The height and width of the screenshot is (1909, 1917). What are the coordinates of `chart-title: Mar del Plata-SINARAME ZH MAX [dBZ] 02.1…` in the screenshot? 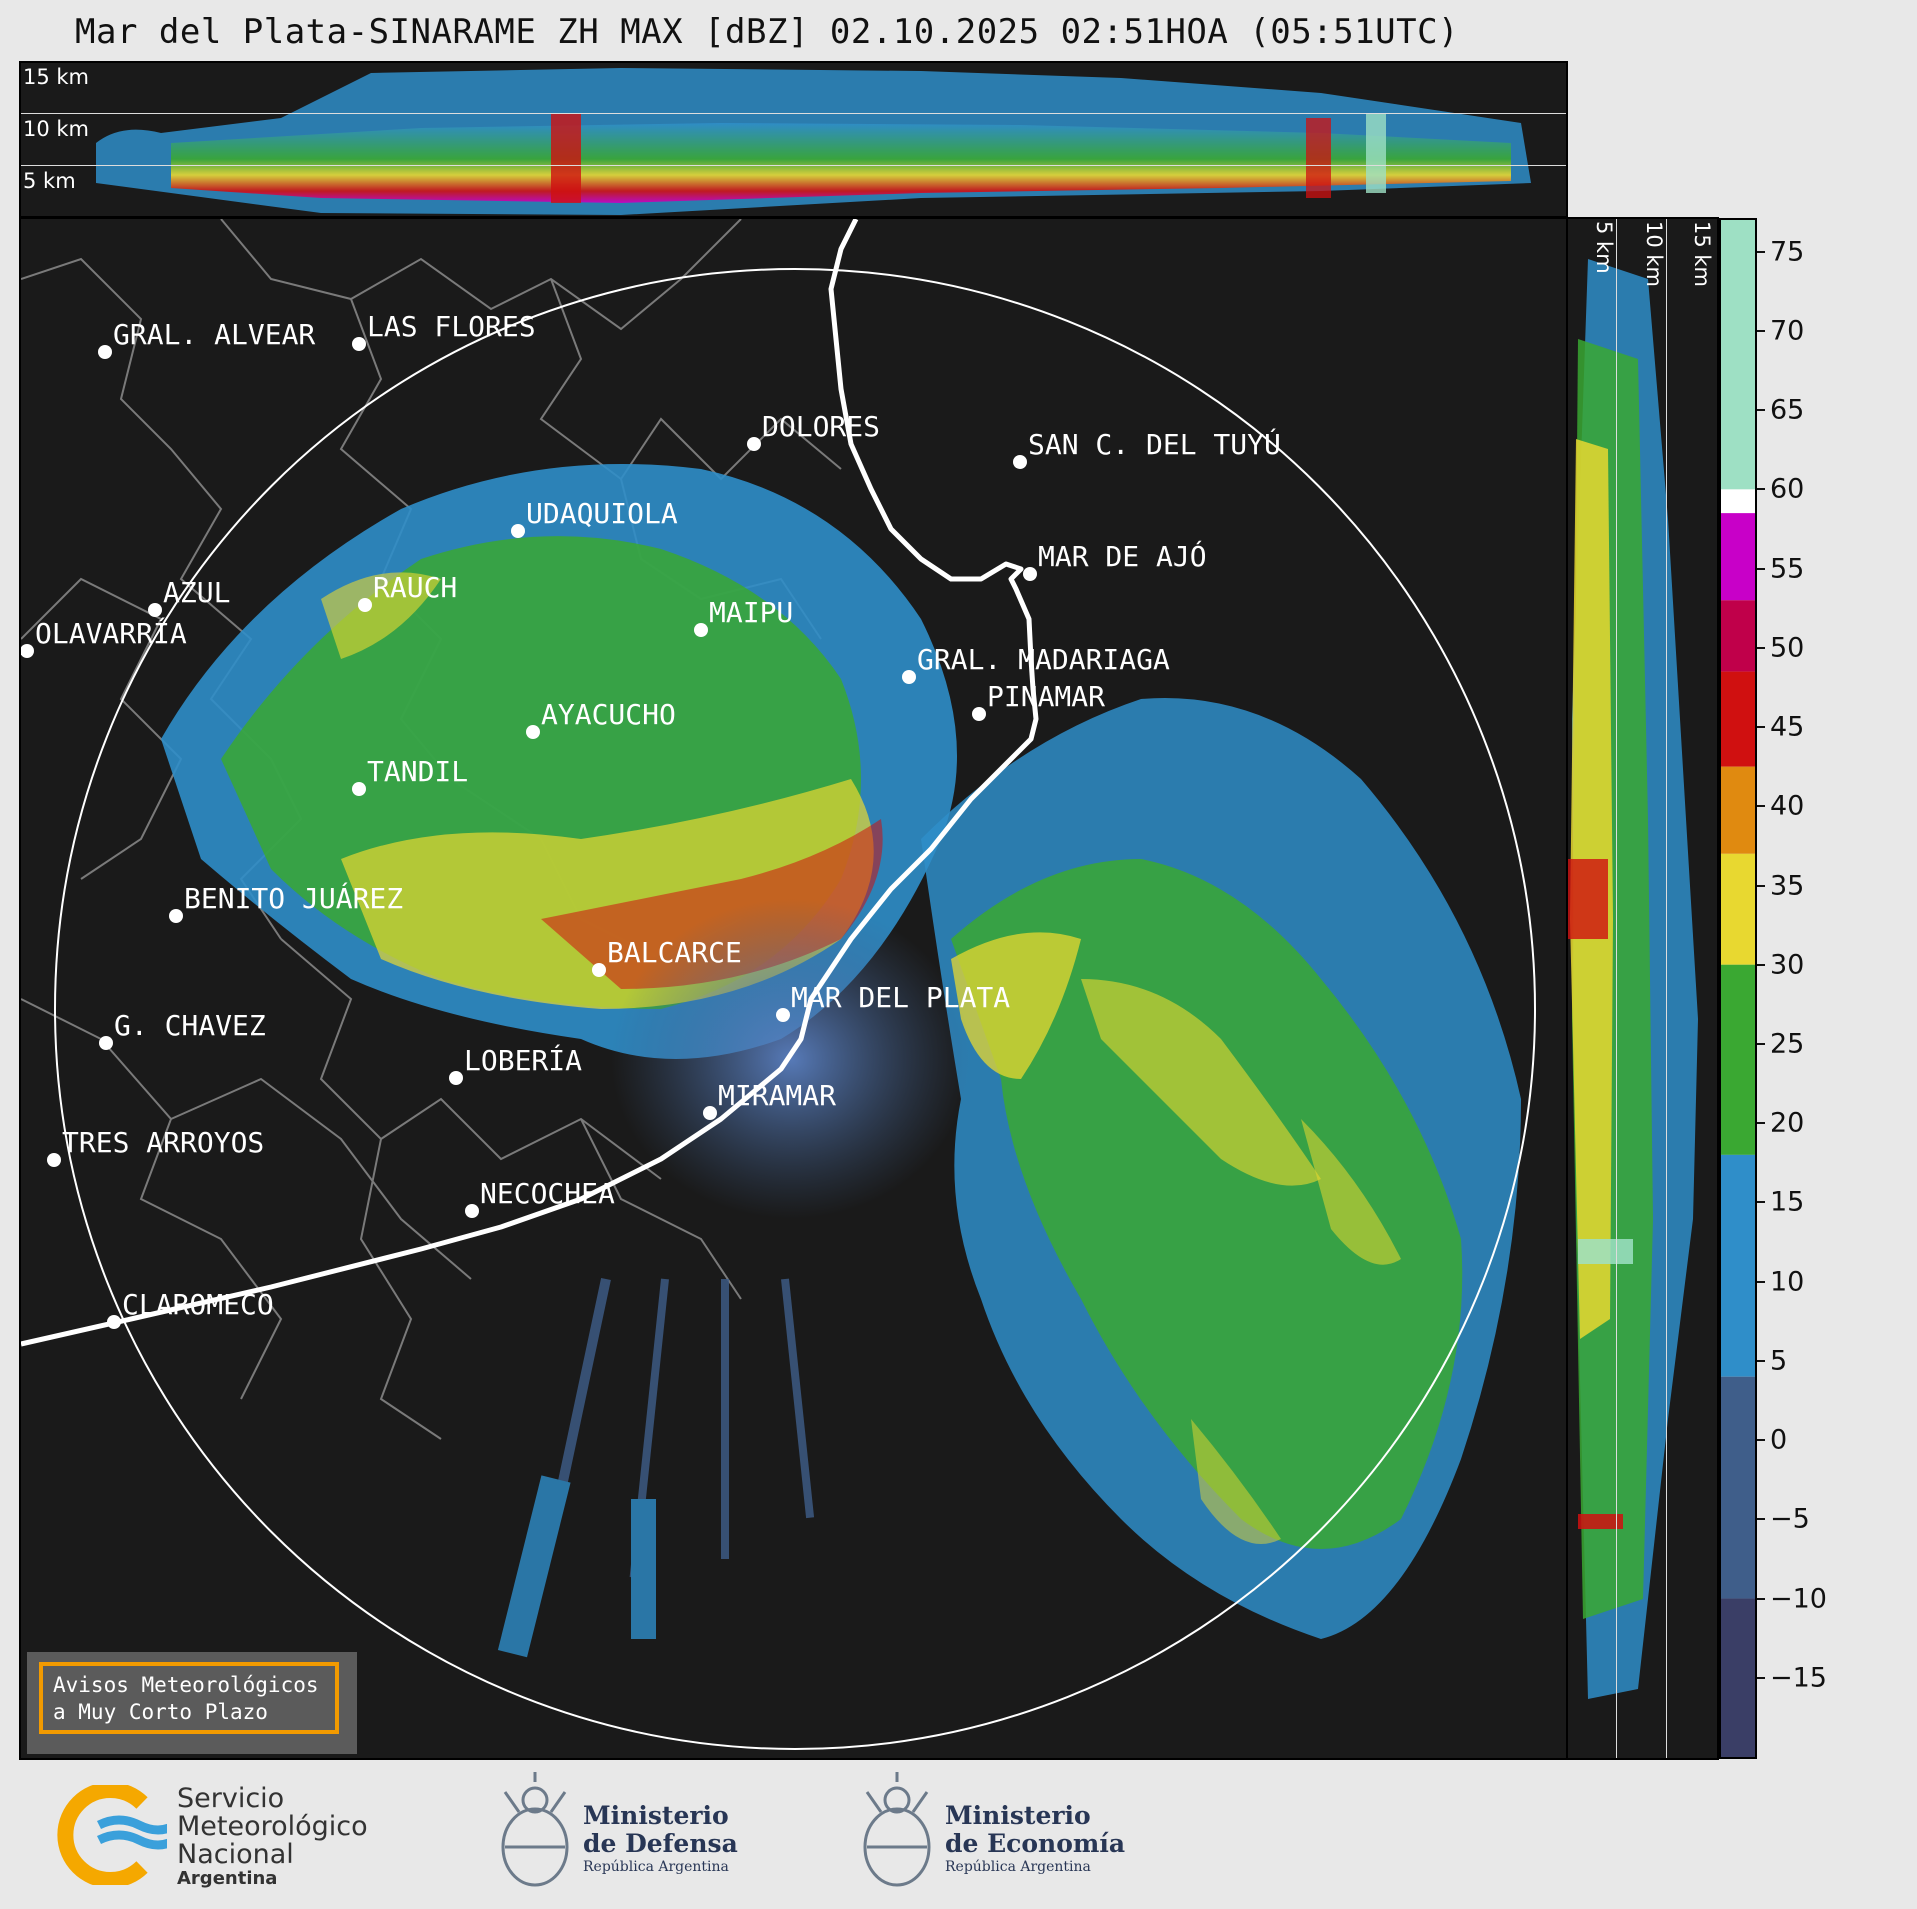 It's located at (767, 32).